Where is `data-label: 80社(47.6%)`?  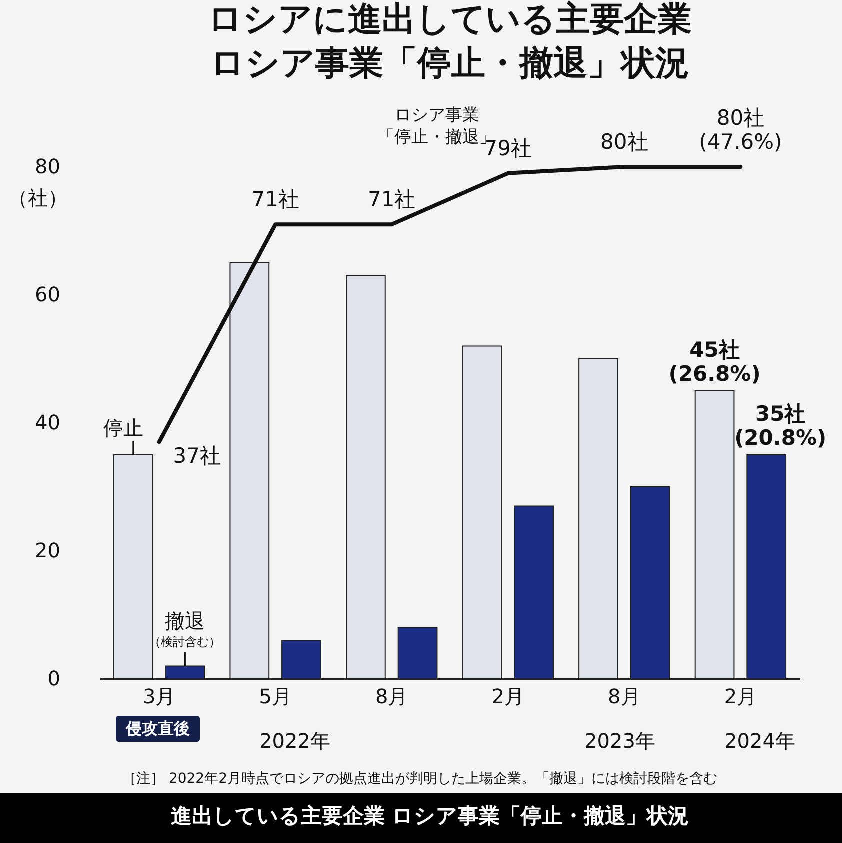 data-label: 80社(47.6%) is located at coordinates (740, 130).